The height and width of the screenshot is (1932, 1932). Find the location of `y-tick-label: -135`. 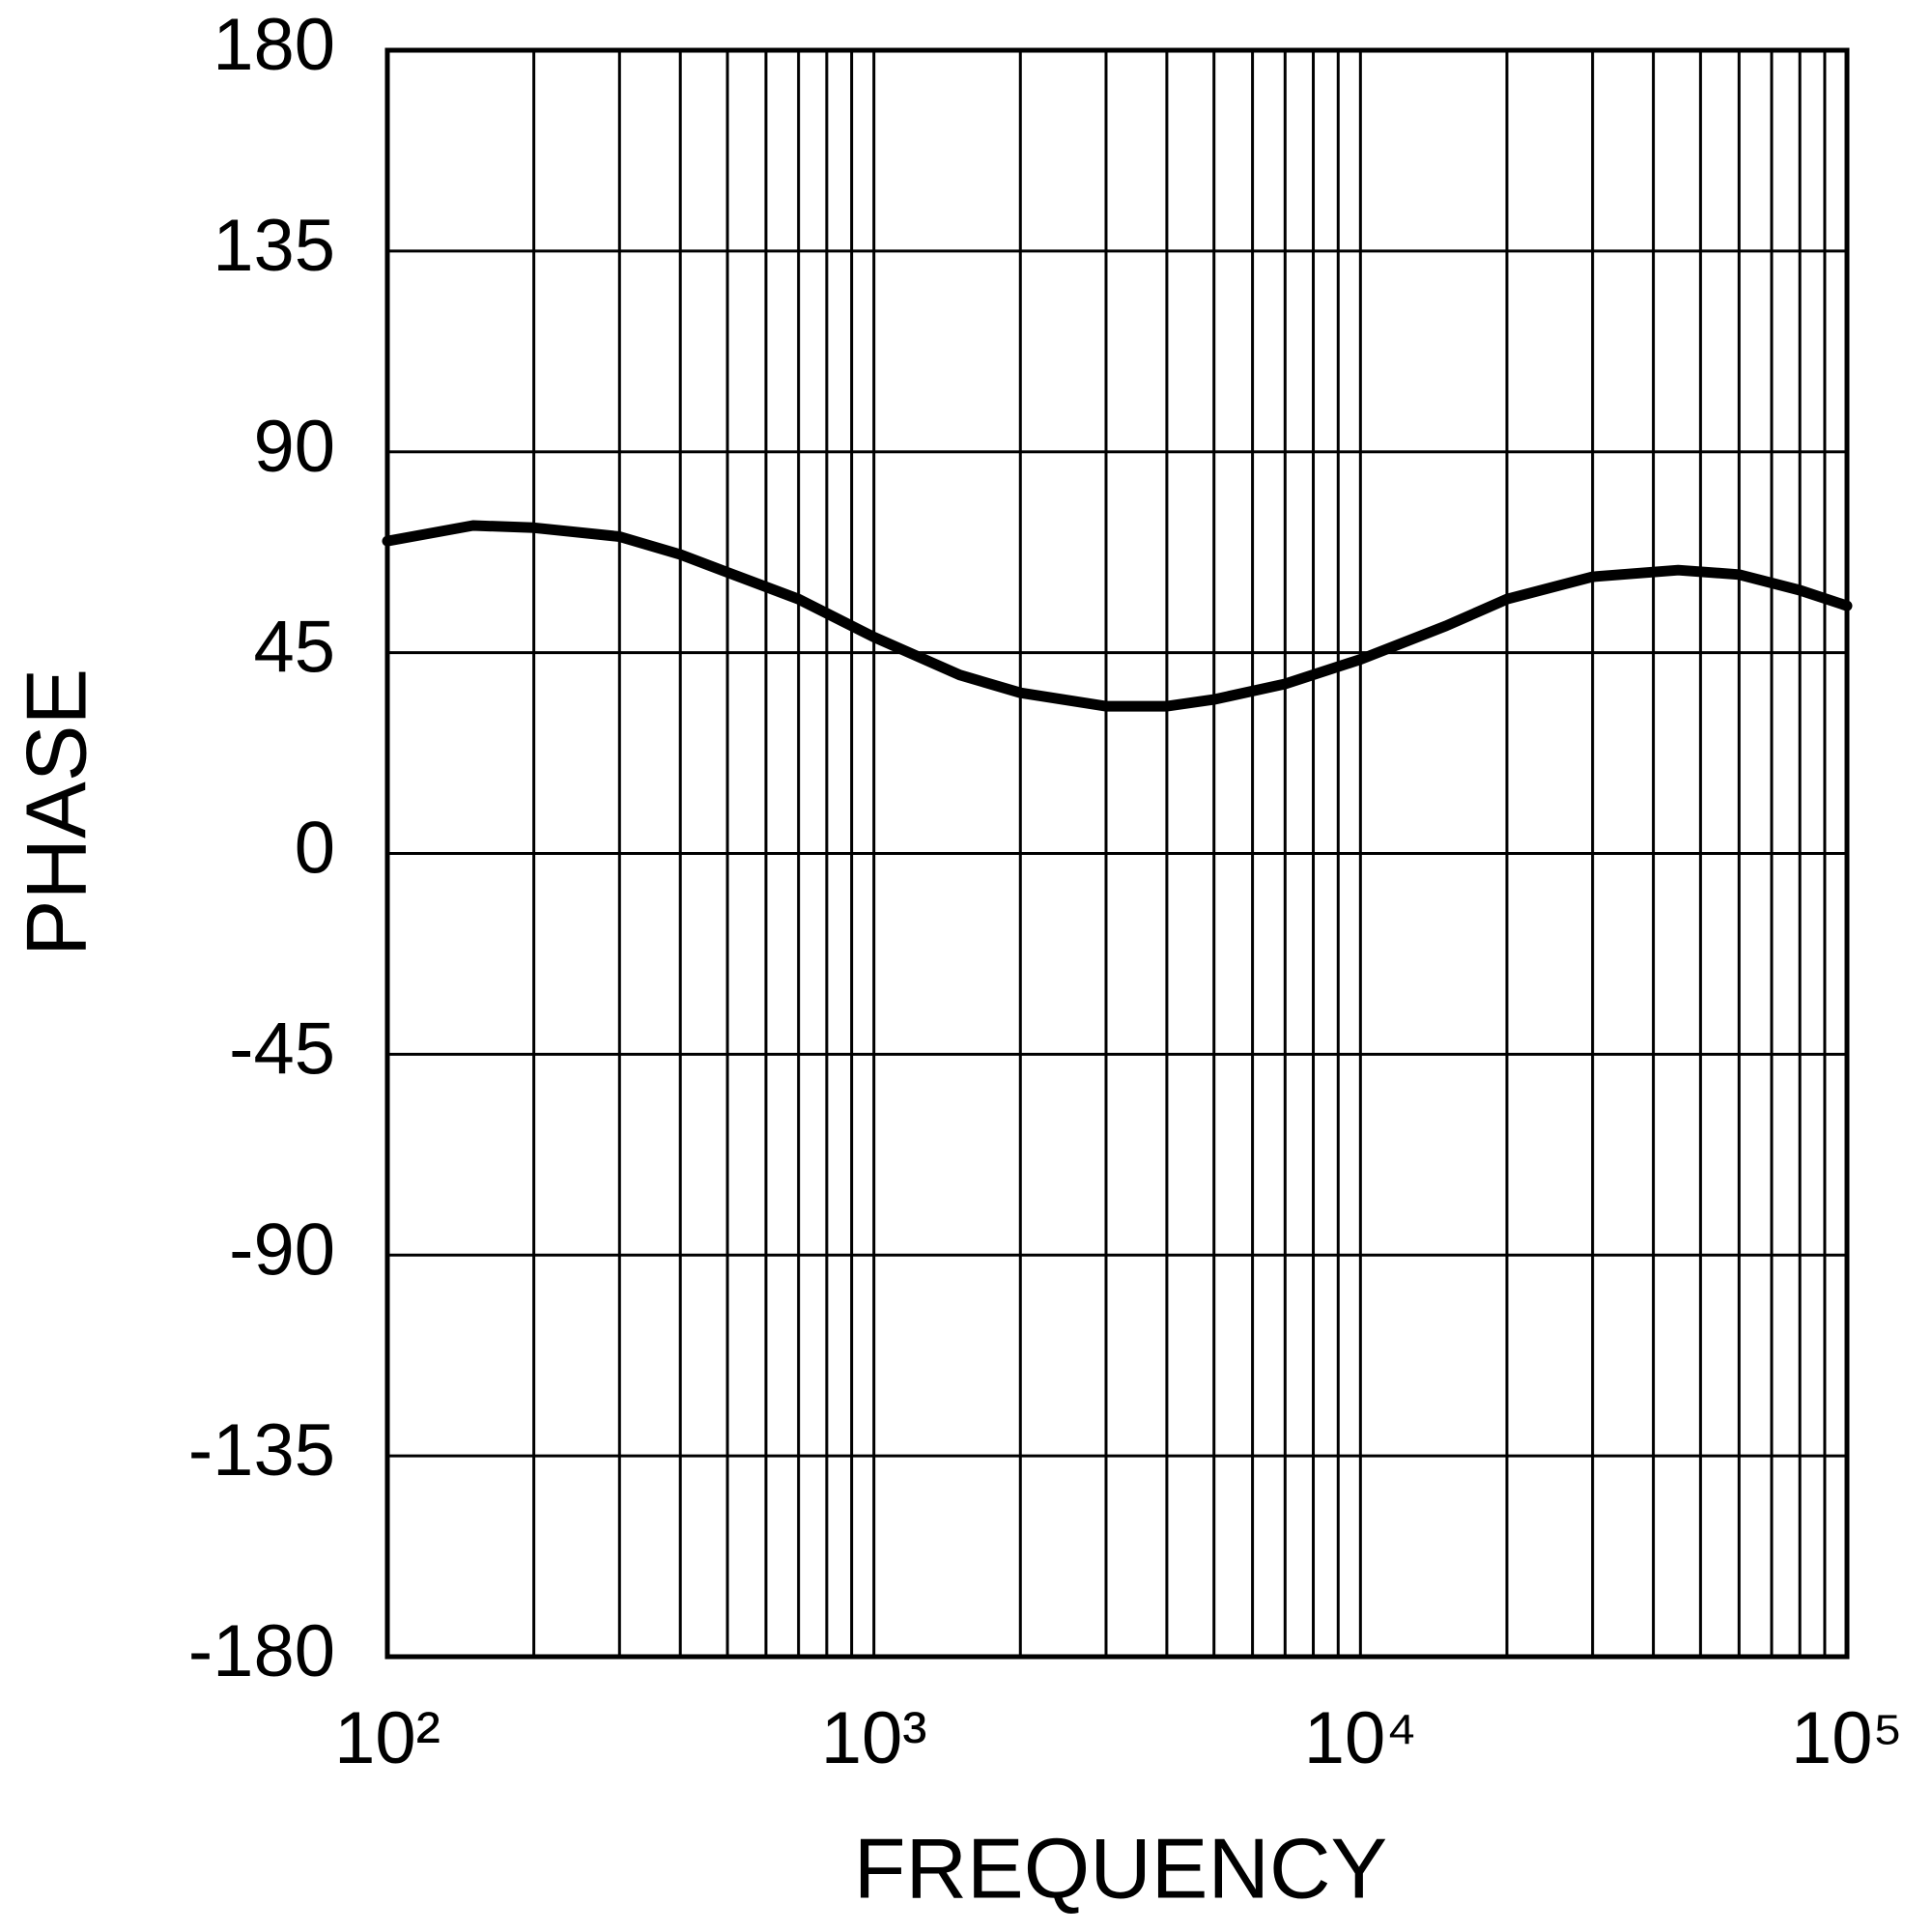

y-tick-label: -135 is located at coordinates (261, 1450).